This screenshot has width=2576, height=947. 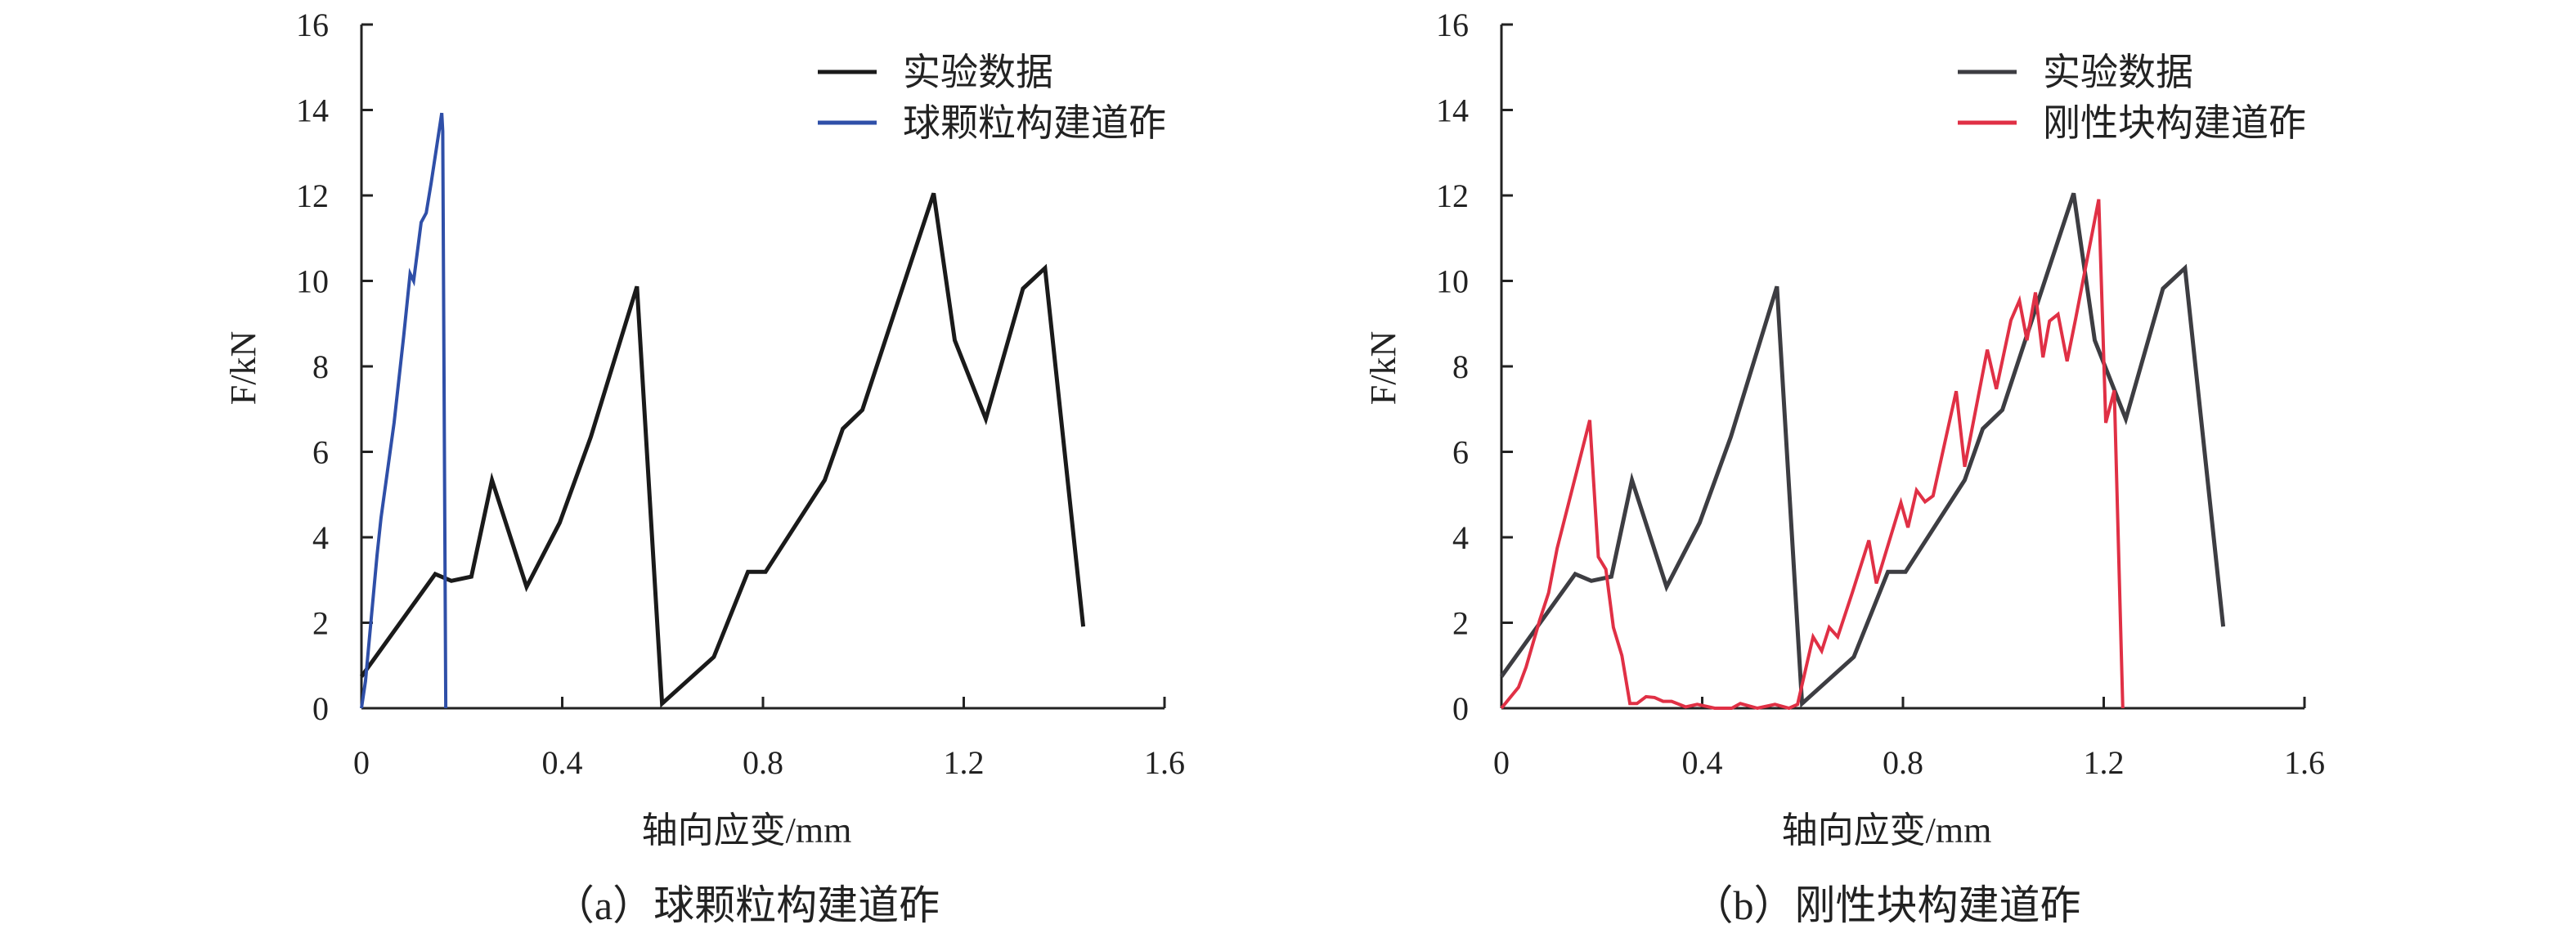 I want to click on legend-label: 刚性块构建道砟, so click(x=2174, y=123).